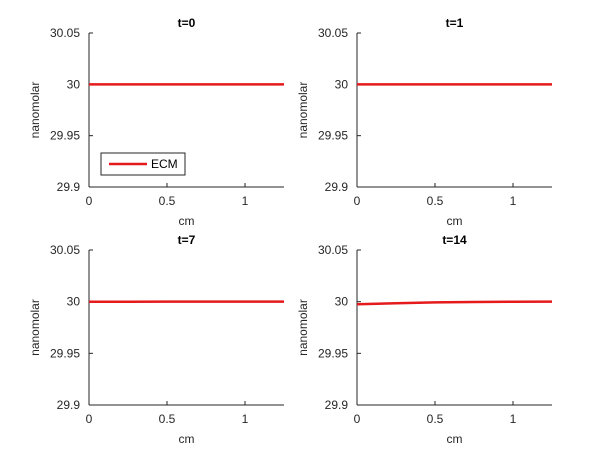 The width and height of the screenshot is (610, 456). Describe the element at coordinates (187, 23) in the screenshot. I see `panel-title: t=0` at that location.